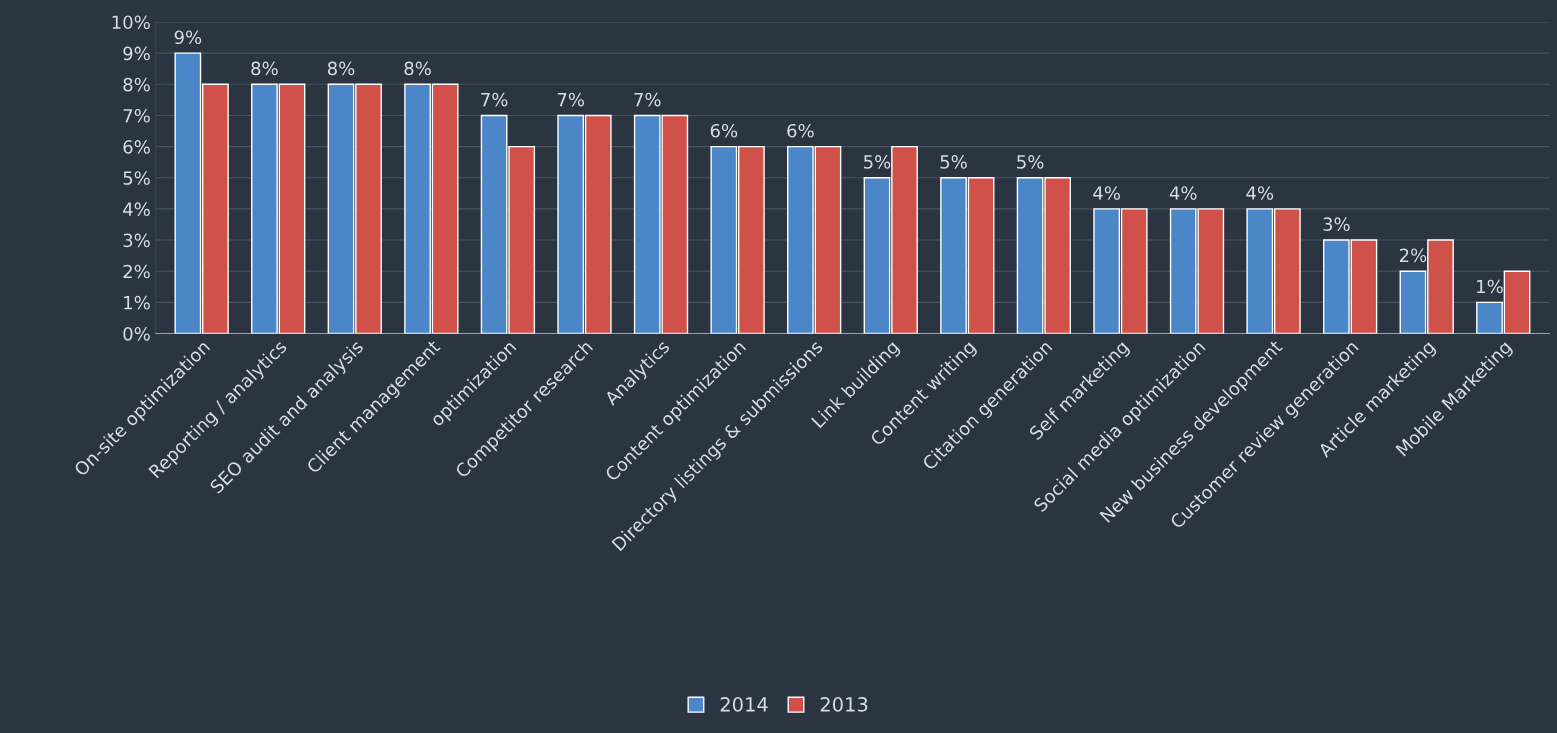 Image resolution: width=1557 pixels, height=733 pixels. What do you see at coordinates (844, 704) in the screenshot?
I see `legend-label: 2013` at bounding box center [844, 704].